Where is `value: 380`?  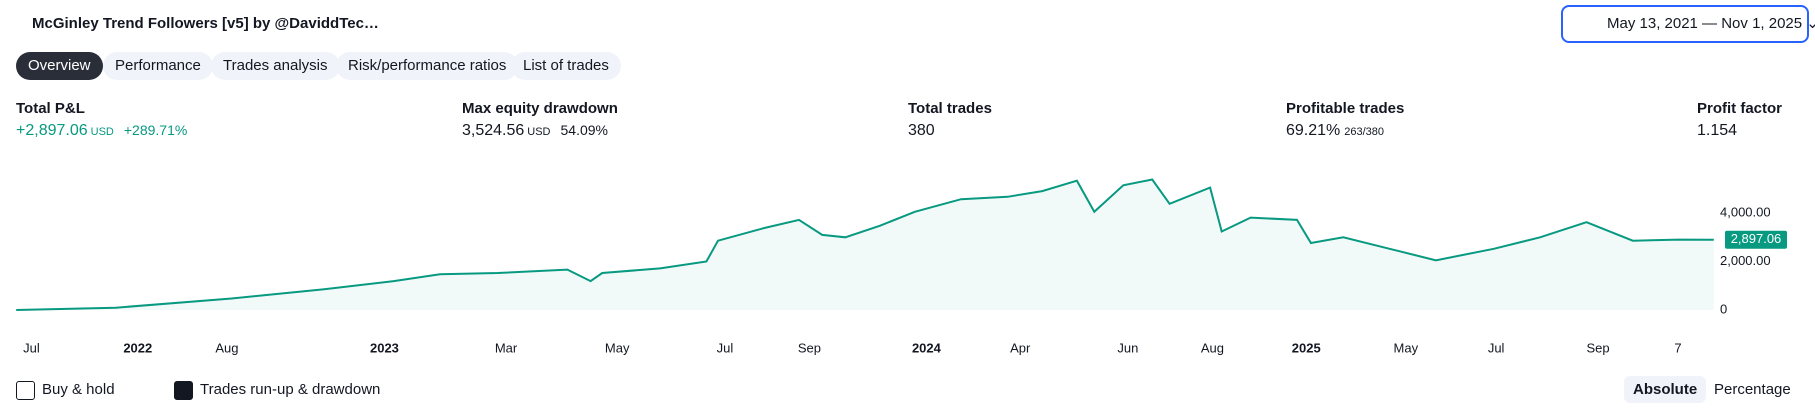 value: 380 is located at coordinates (921, 130).